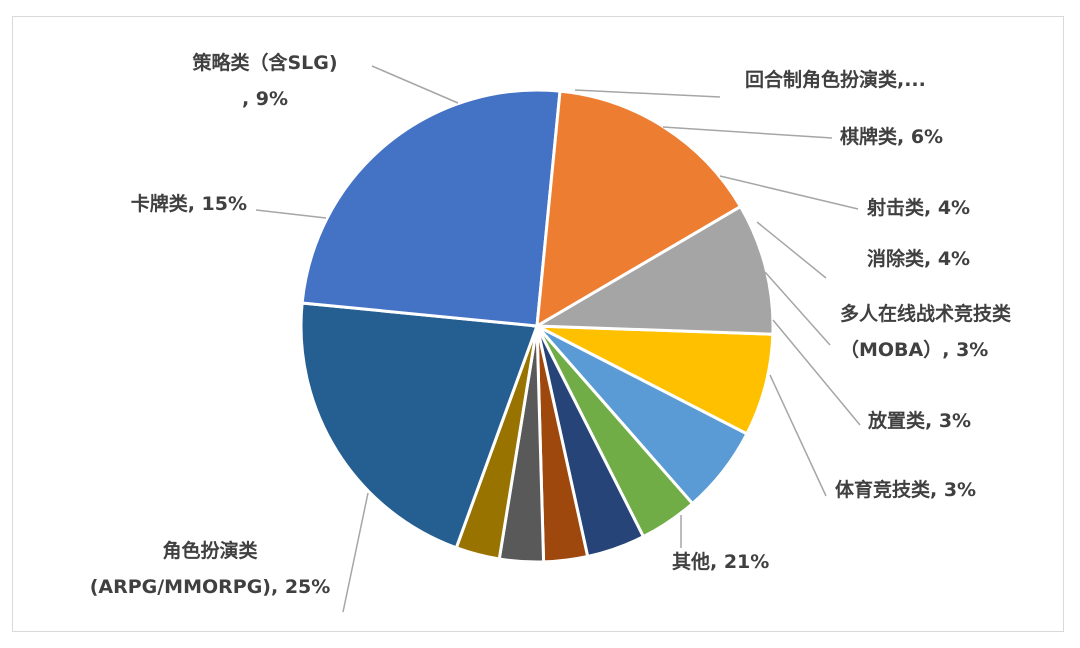 The image size is (1080, 648). I want to click on slice-label-4-line-0: 多人在线战术竞技类, so click(925, 313).